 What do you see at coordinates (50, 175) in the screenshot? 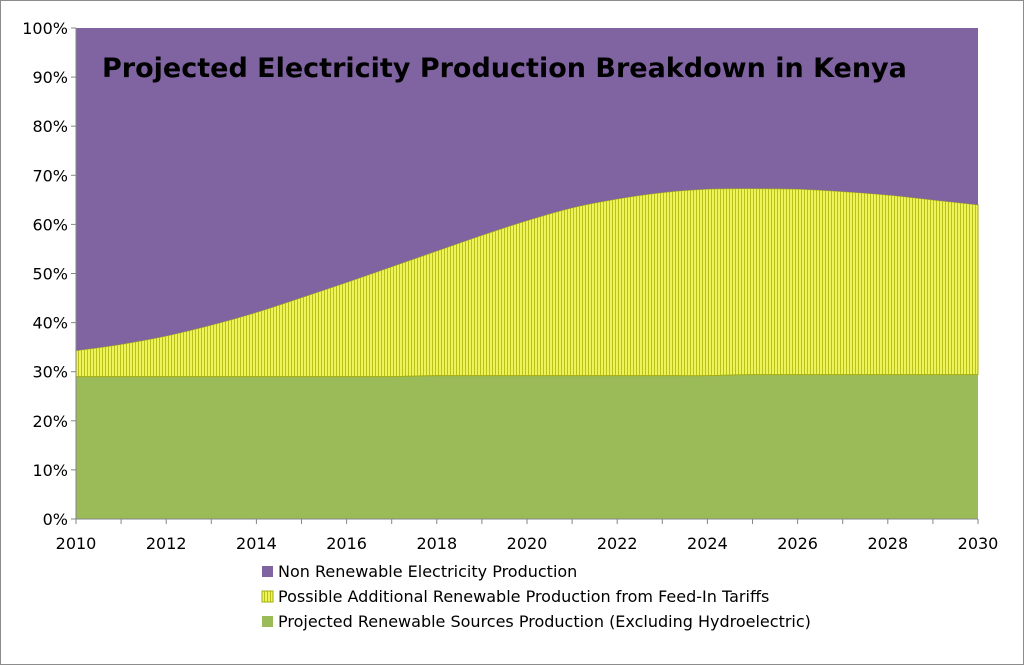
I see `y-tick-label: 70%` at bounding box center [50, 175].